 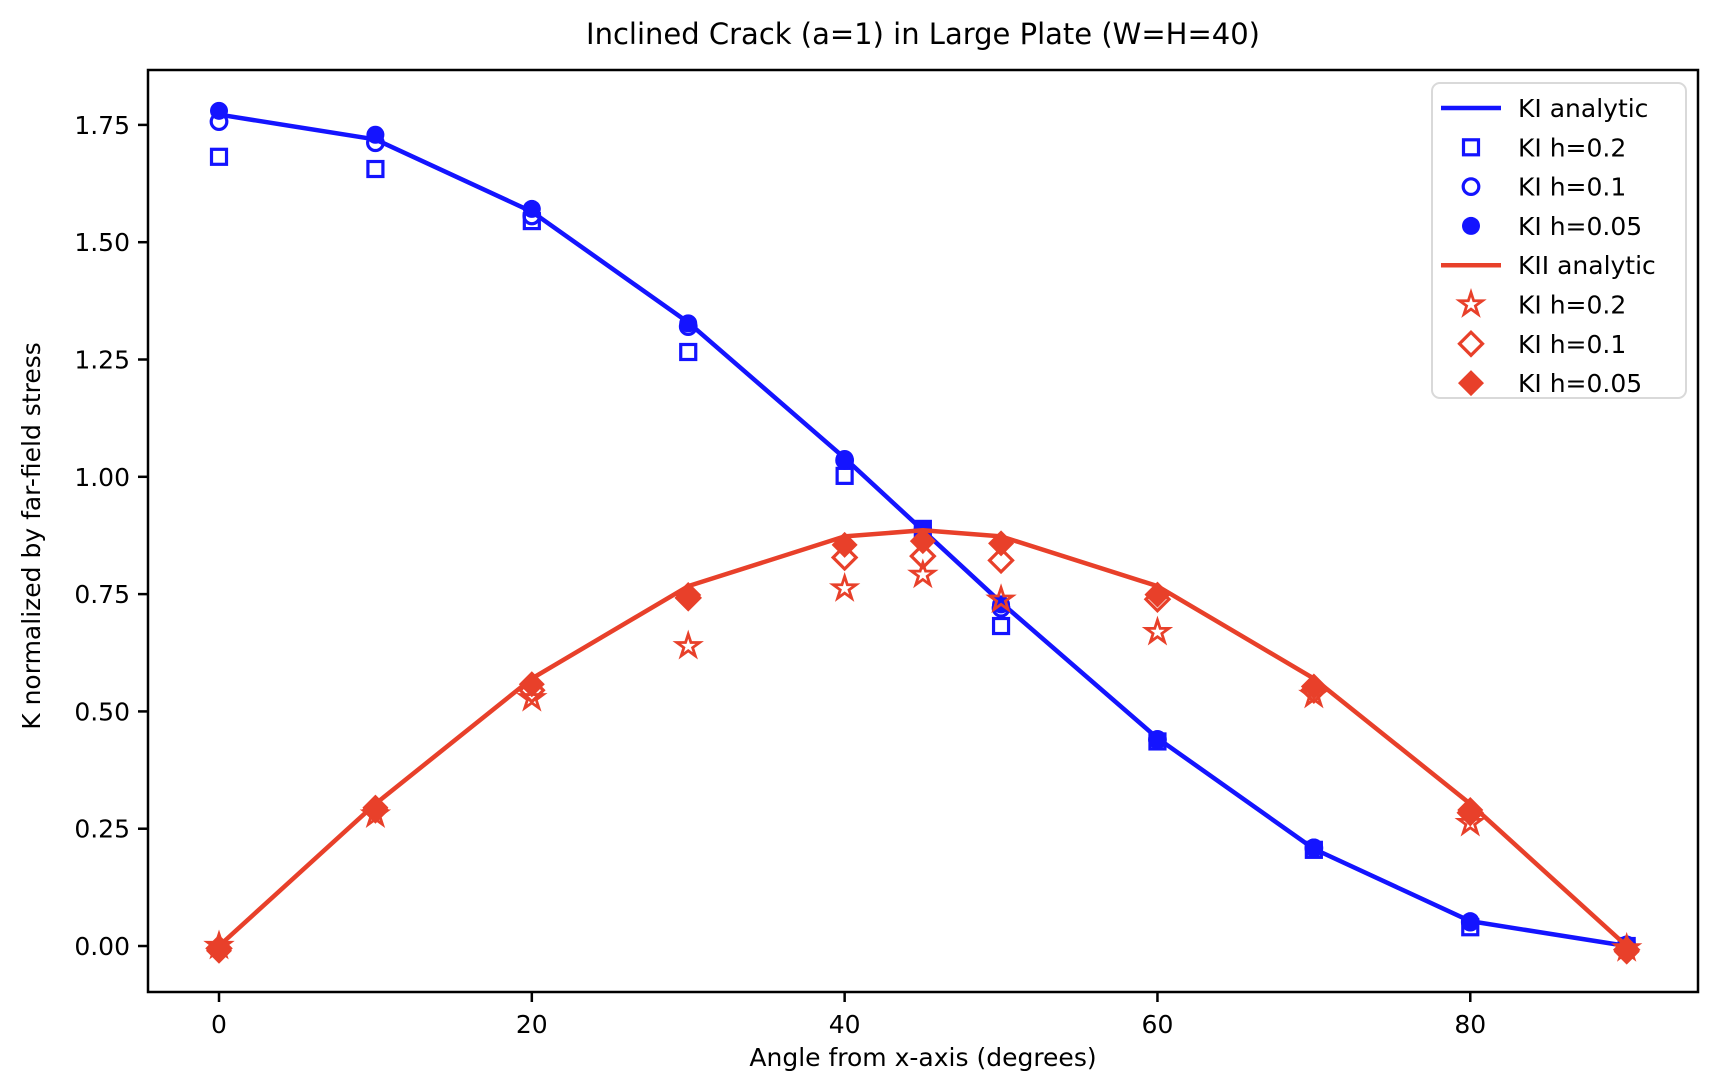 I want to click on legend-entry: KI analytic, so click(x=1544, y=108).